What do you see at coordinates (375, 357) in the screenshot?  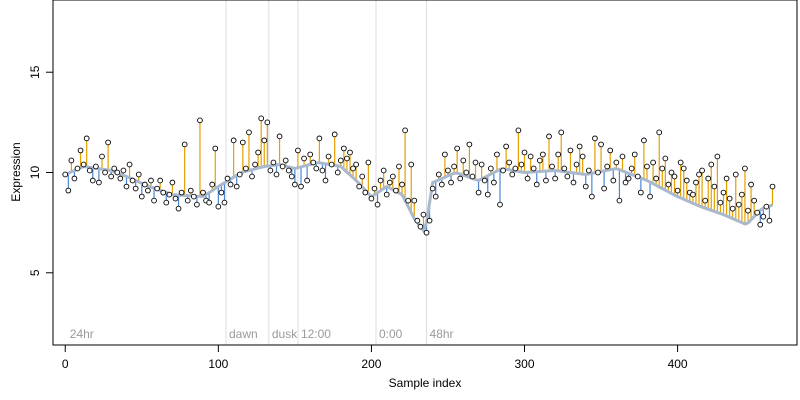 I see `x-axis: 0 100 200 300 400` at bounding box center [375, 357].